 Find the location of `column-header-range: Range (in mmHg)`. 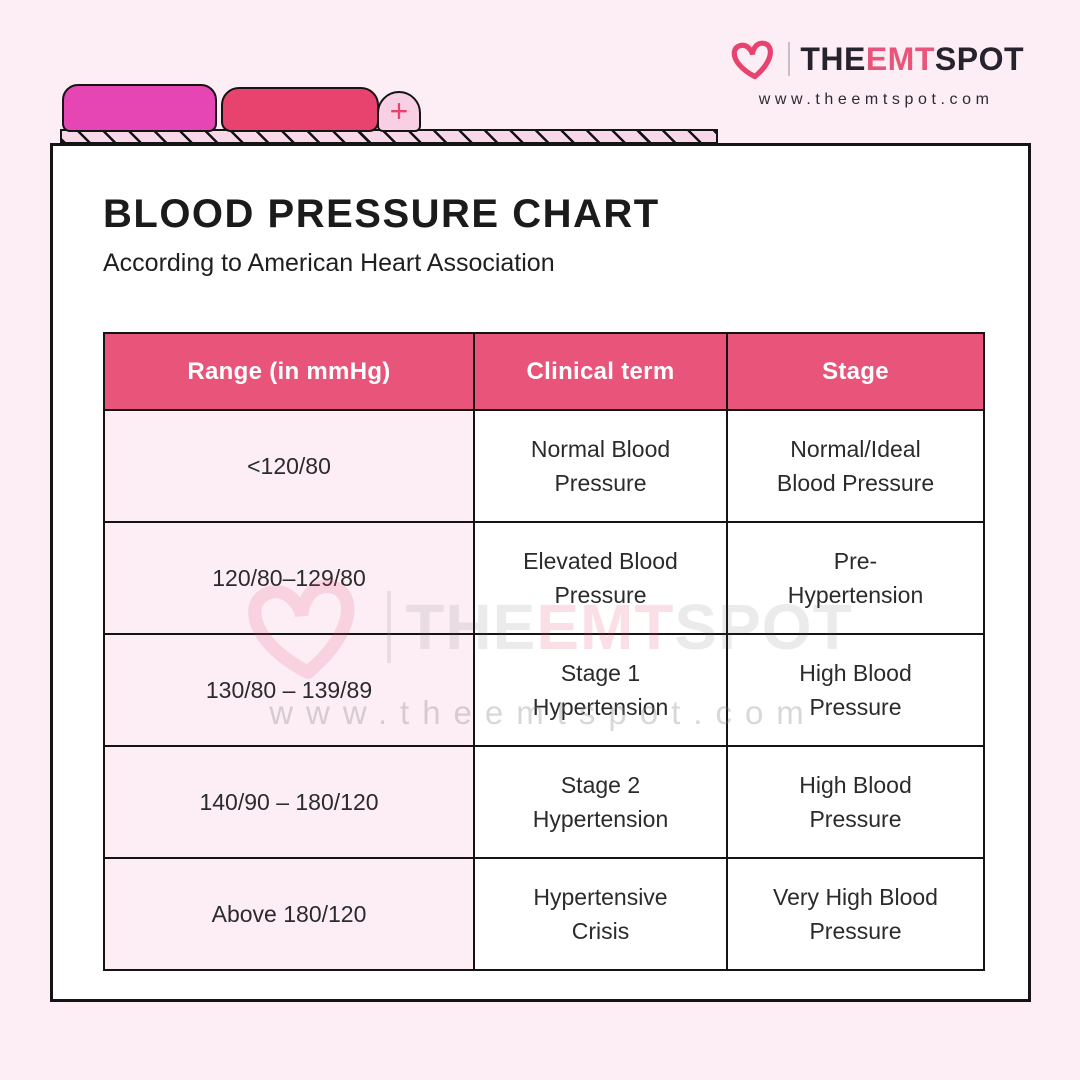

column-header-range: Range (in mmHg) is located at coordinates (289, 371).